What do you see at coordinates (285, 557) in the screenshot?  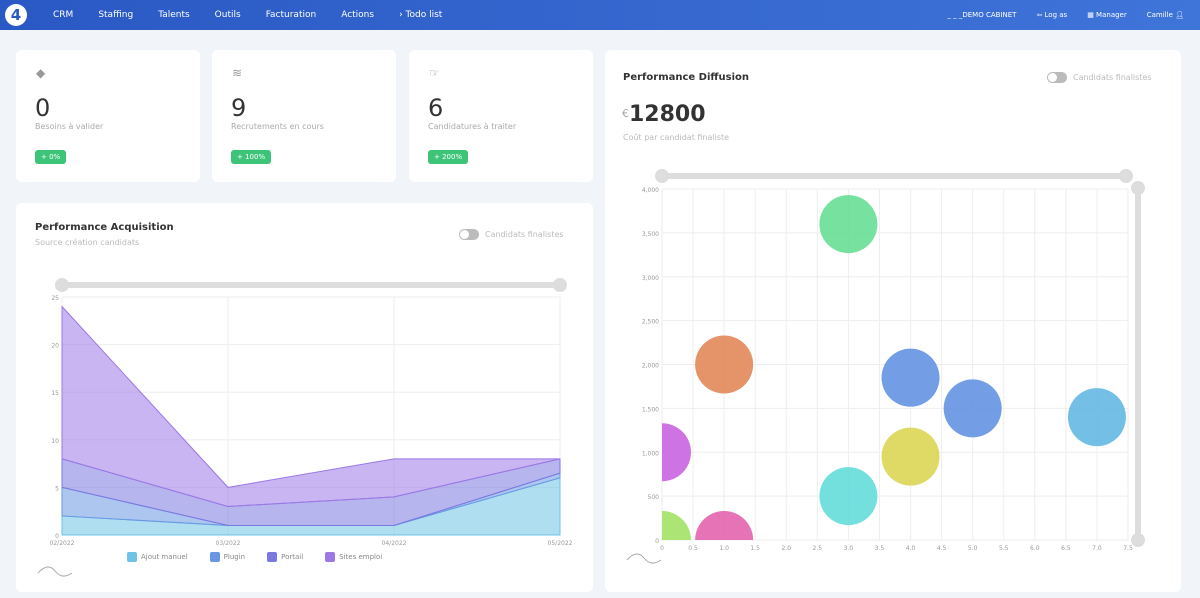 I see `legend-item: Portail` at bounding box center [285, 557].